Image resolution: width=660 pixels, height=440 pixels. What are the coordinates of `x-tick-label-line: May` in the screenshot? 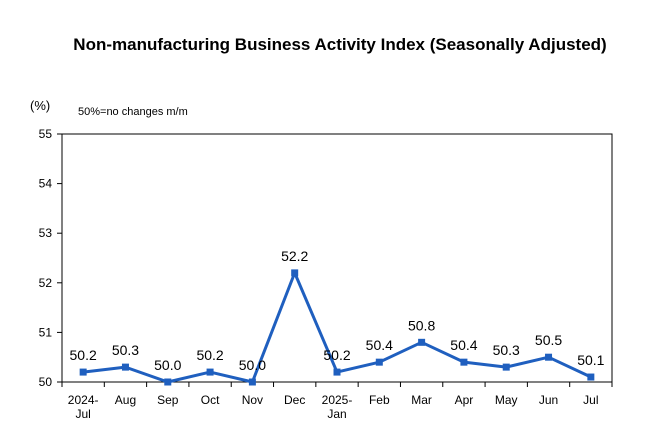 It's located at (506, 400).